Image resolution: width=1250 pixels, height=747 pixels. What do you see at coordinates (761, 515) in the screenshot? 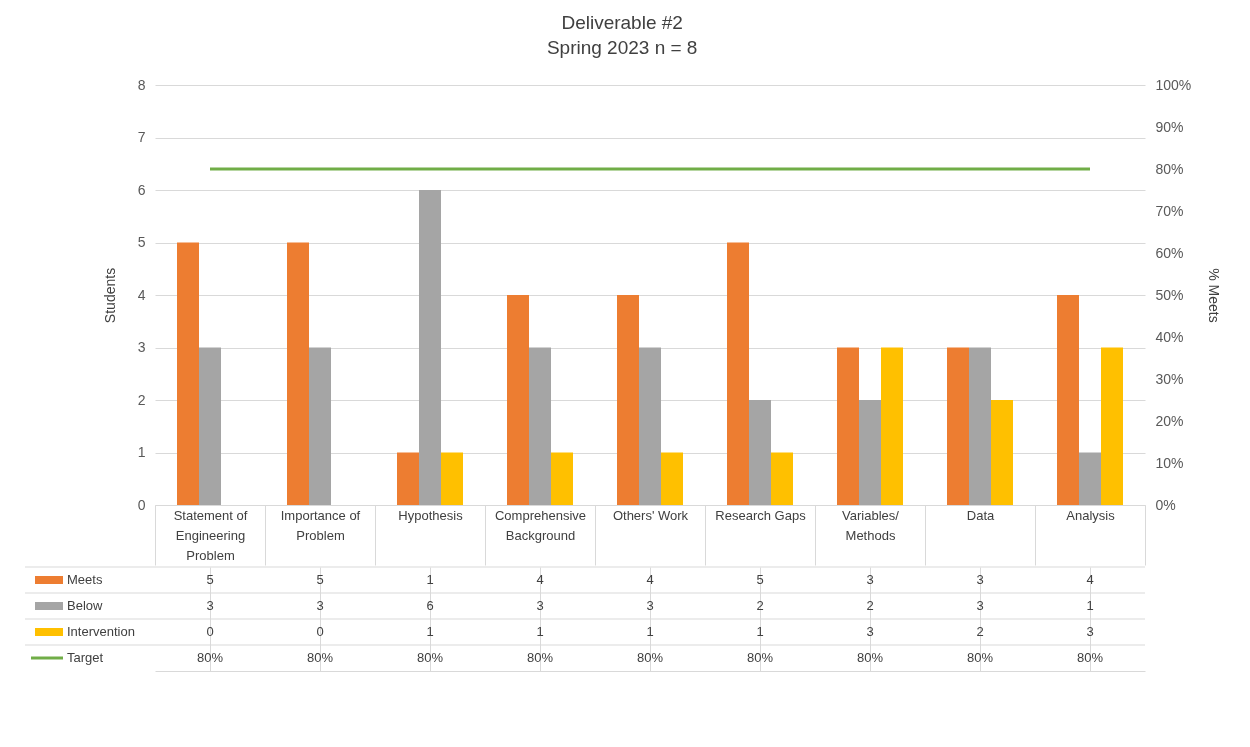
I see `x-tick-label: Research Gaps` at bounding box center [761, 515].